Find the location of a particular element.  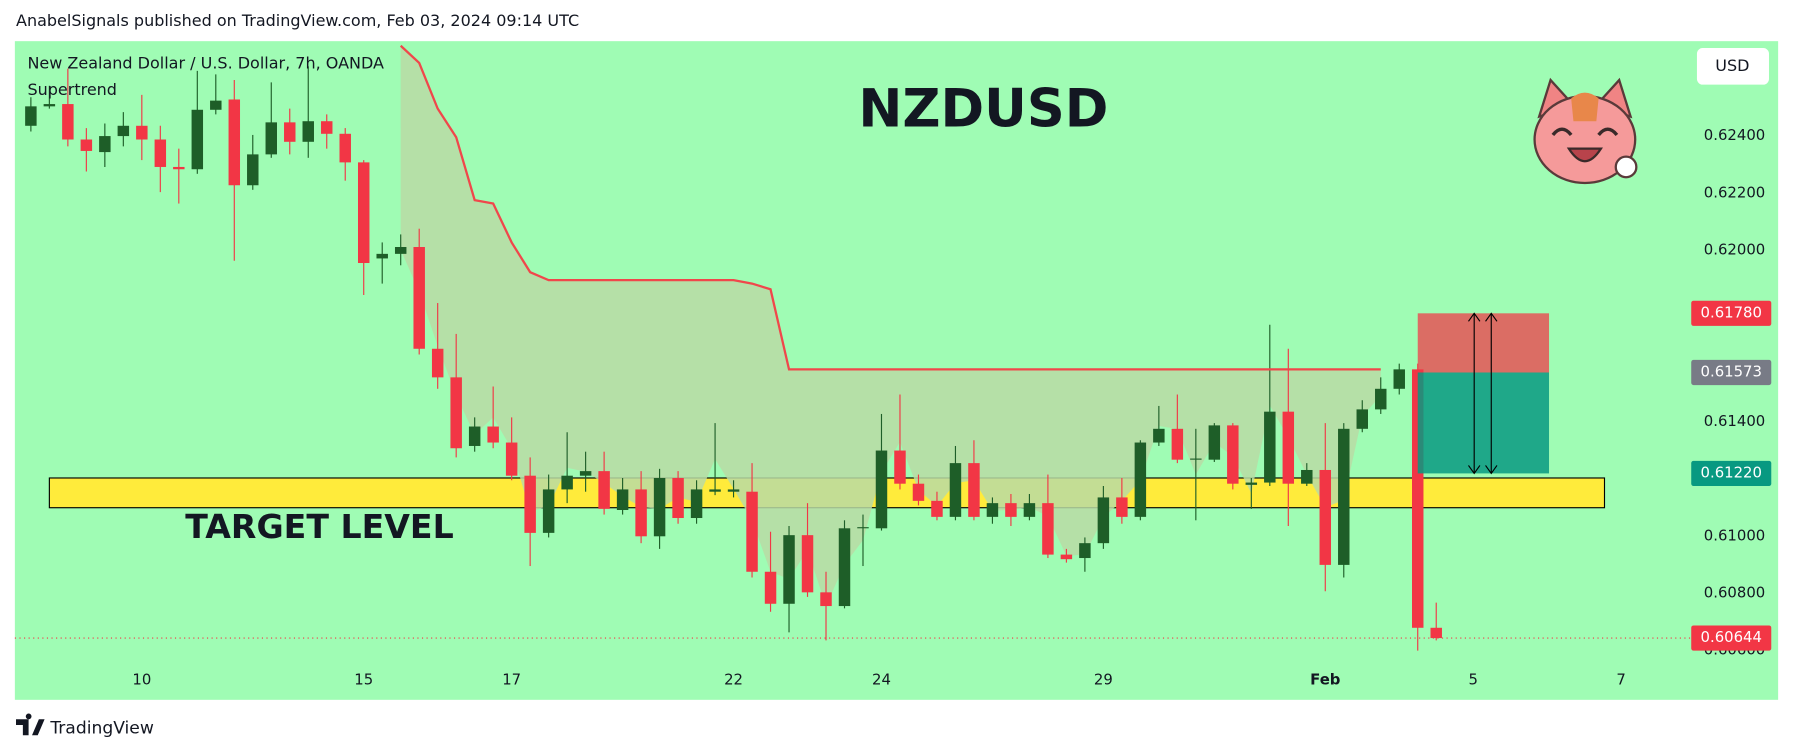

currency-label: USD is located at coordinates (1732, 65).